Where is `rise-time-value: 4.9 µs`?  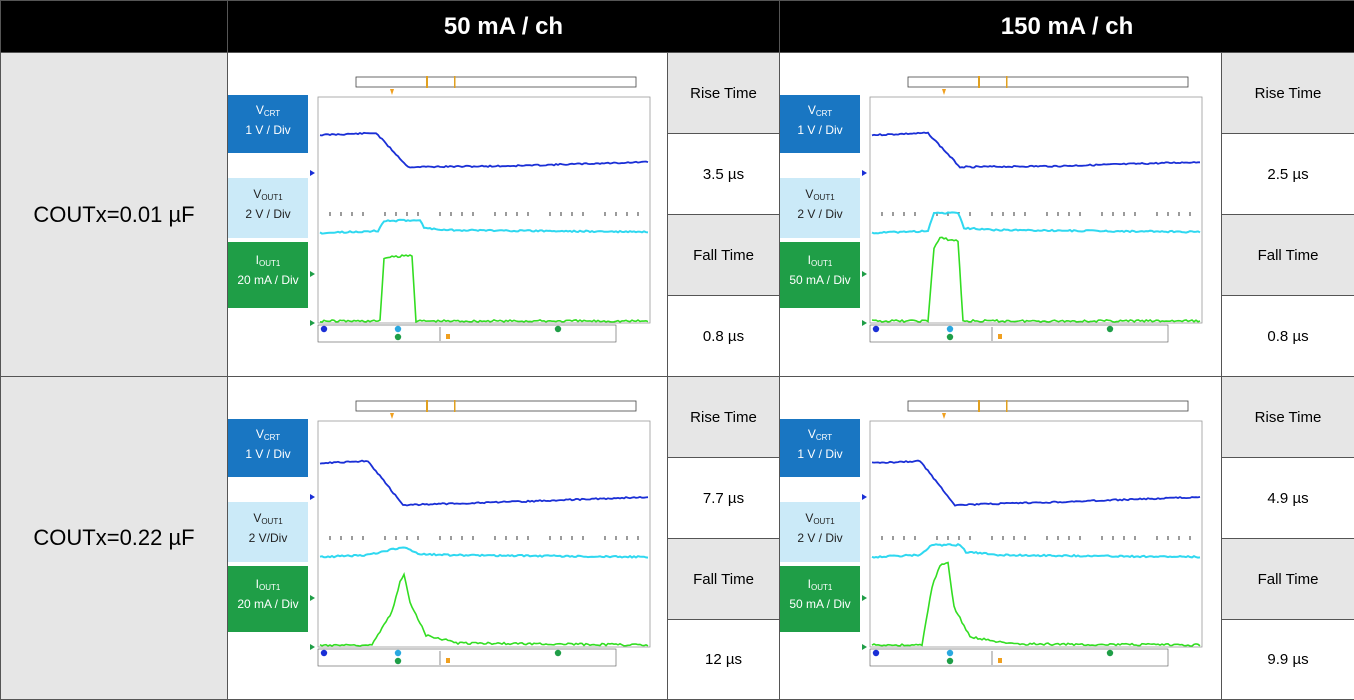 rise-time-value: 4.9 µs is located at coordinates (1288, 498).